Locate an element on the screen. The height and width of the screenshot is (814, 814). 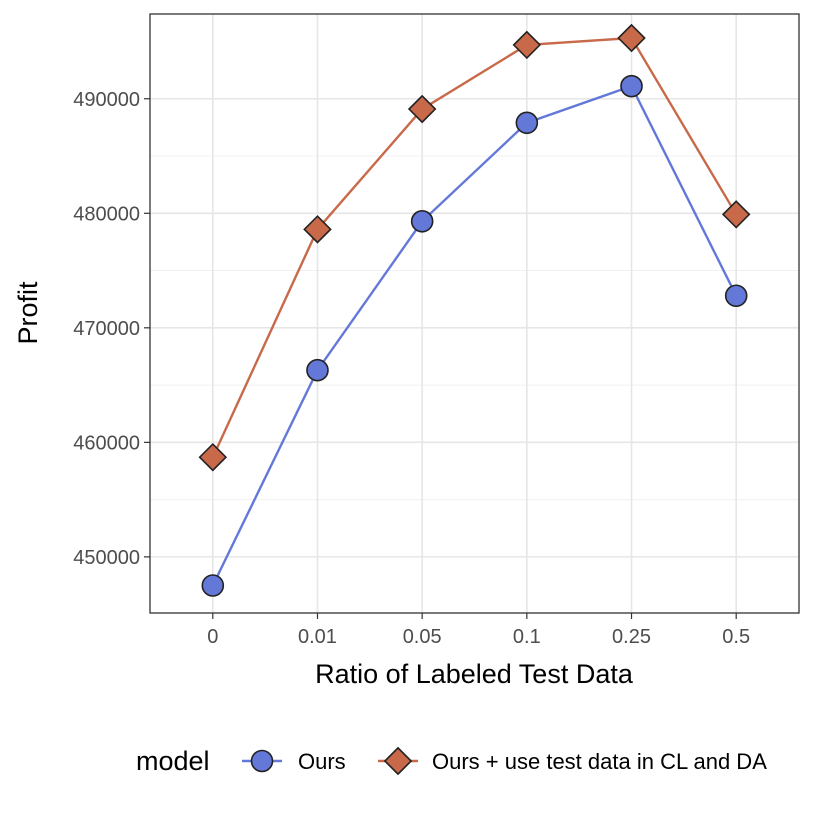
legend-item-ours: Ours is located at coordinates (294, 761).